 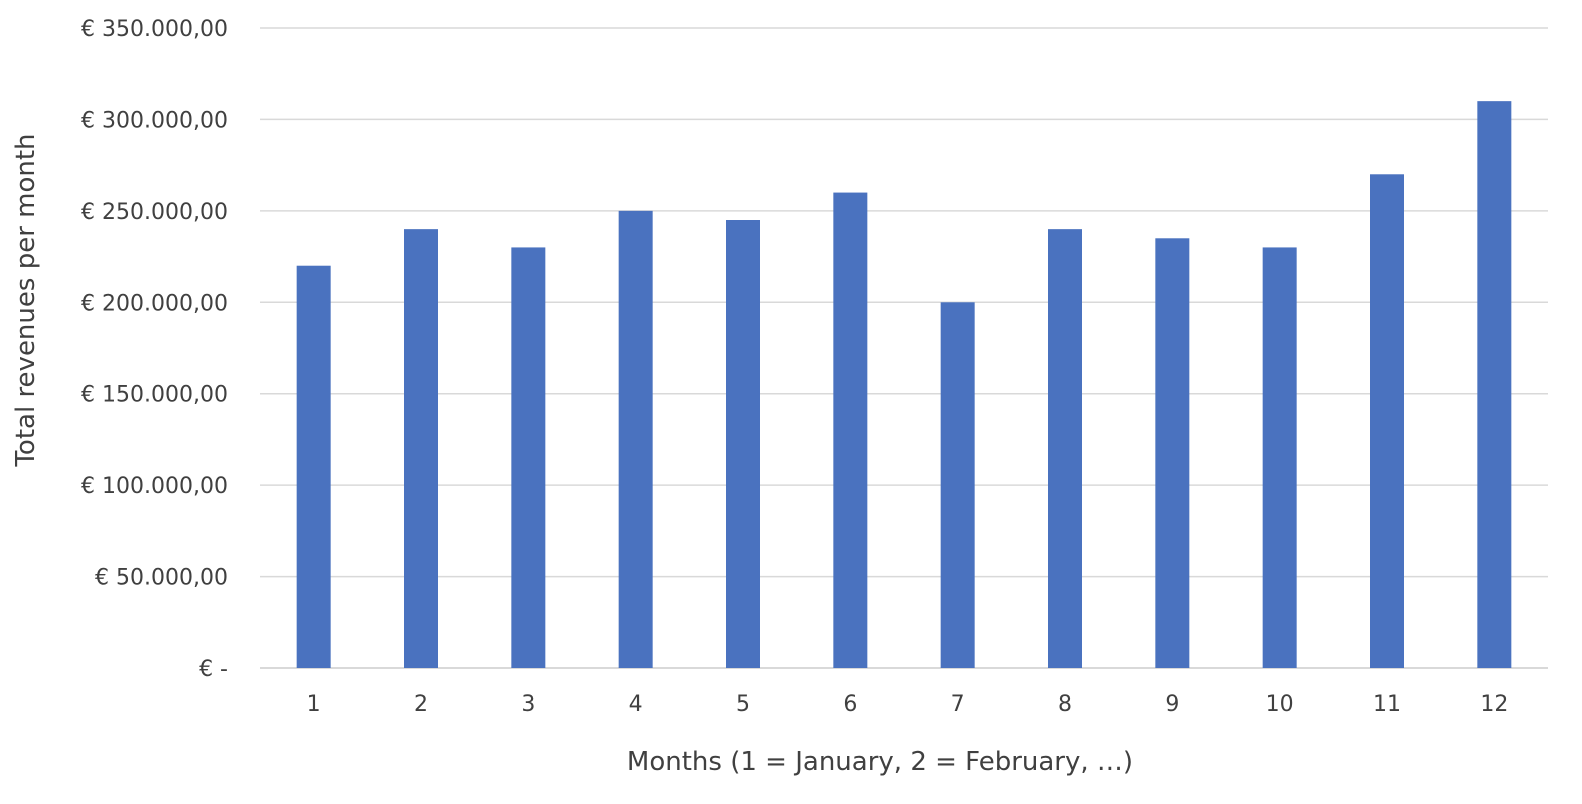 I want to click on x-tick-label: 4, so click(x=636, y=704).